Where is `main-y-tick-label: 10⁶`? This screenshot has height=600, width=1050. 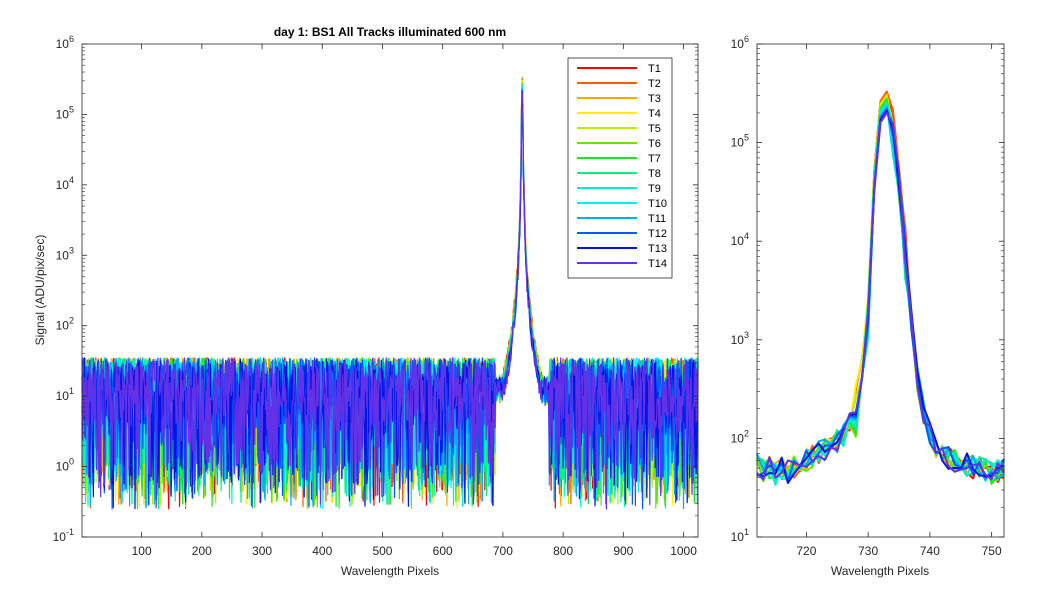
main-y-tick-label: 10⁶ is located at coordinates (65, 42).